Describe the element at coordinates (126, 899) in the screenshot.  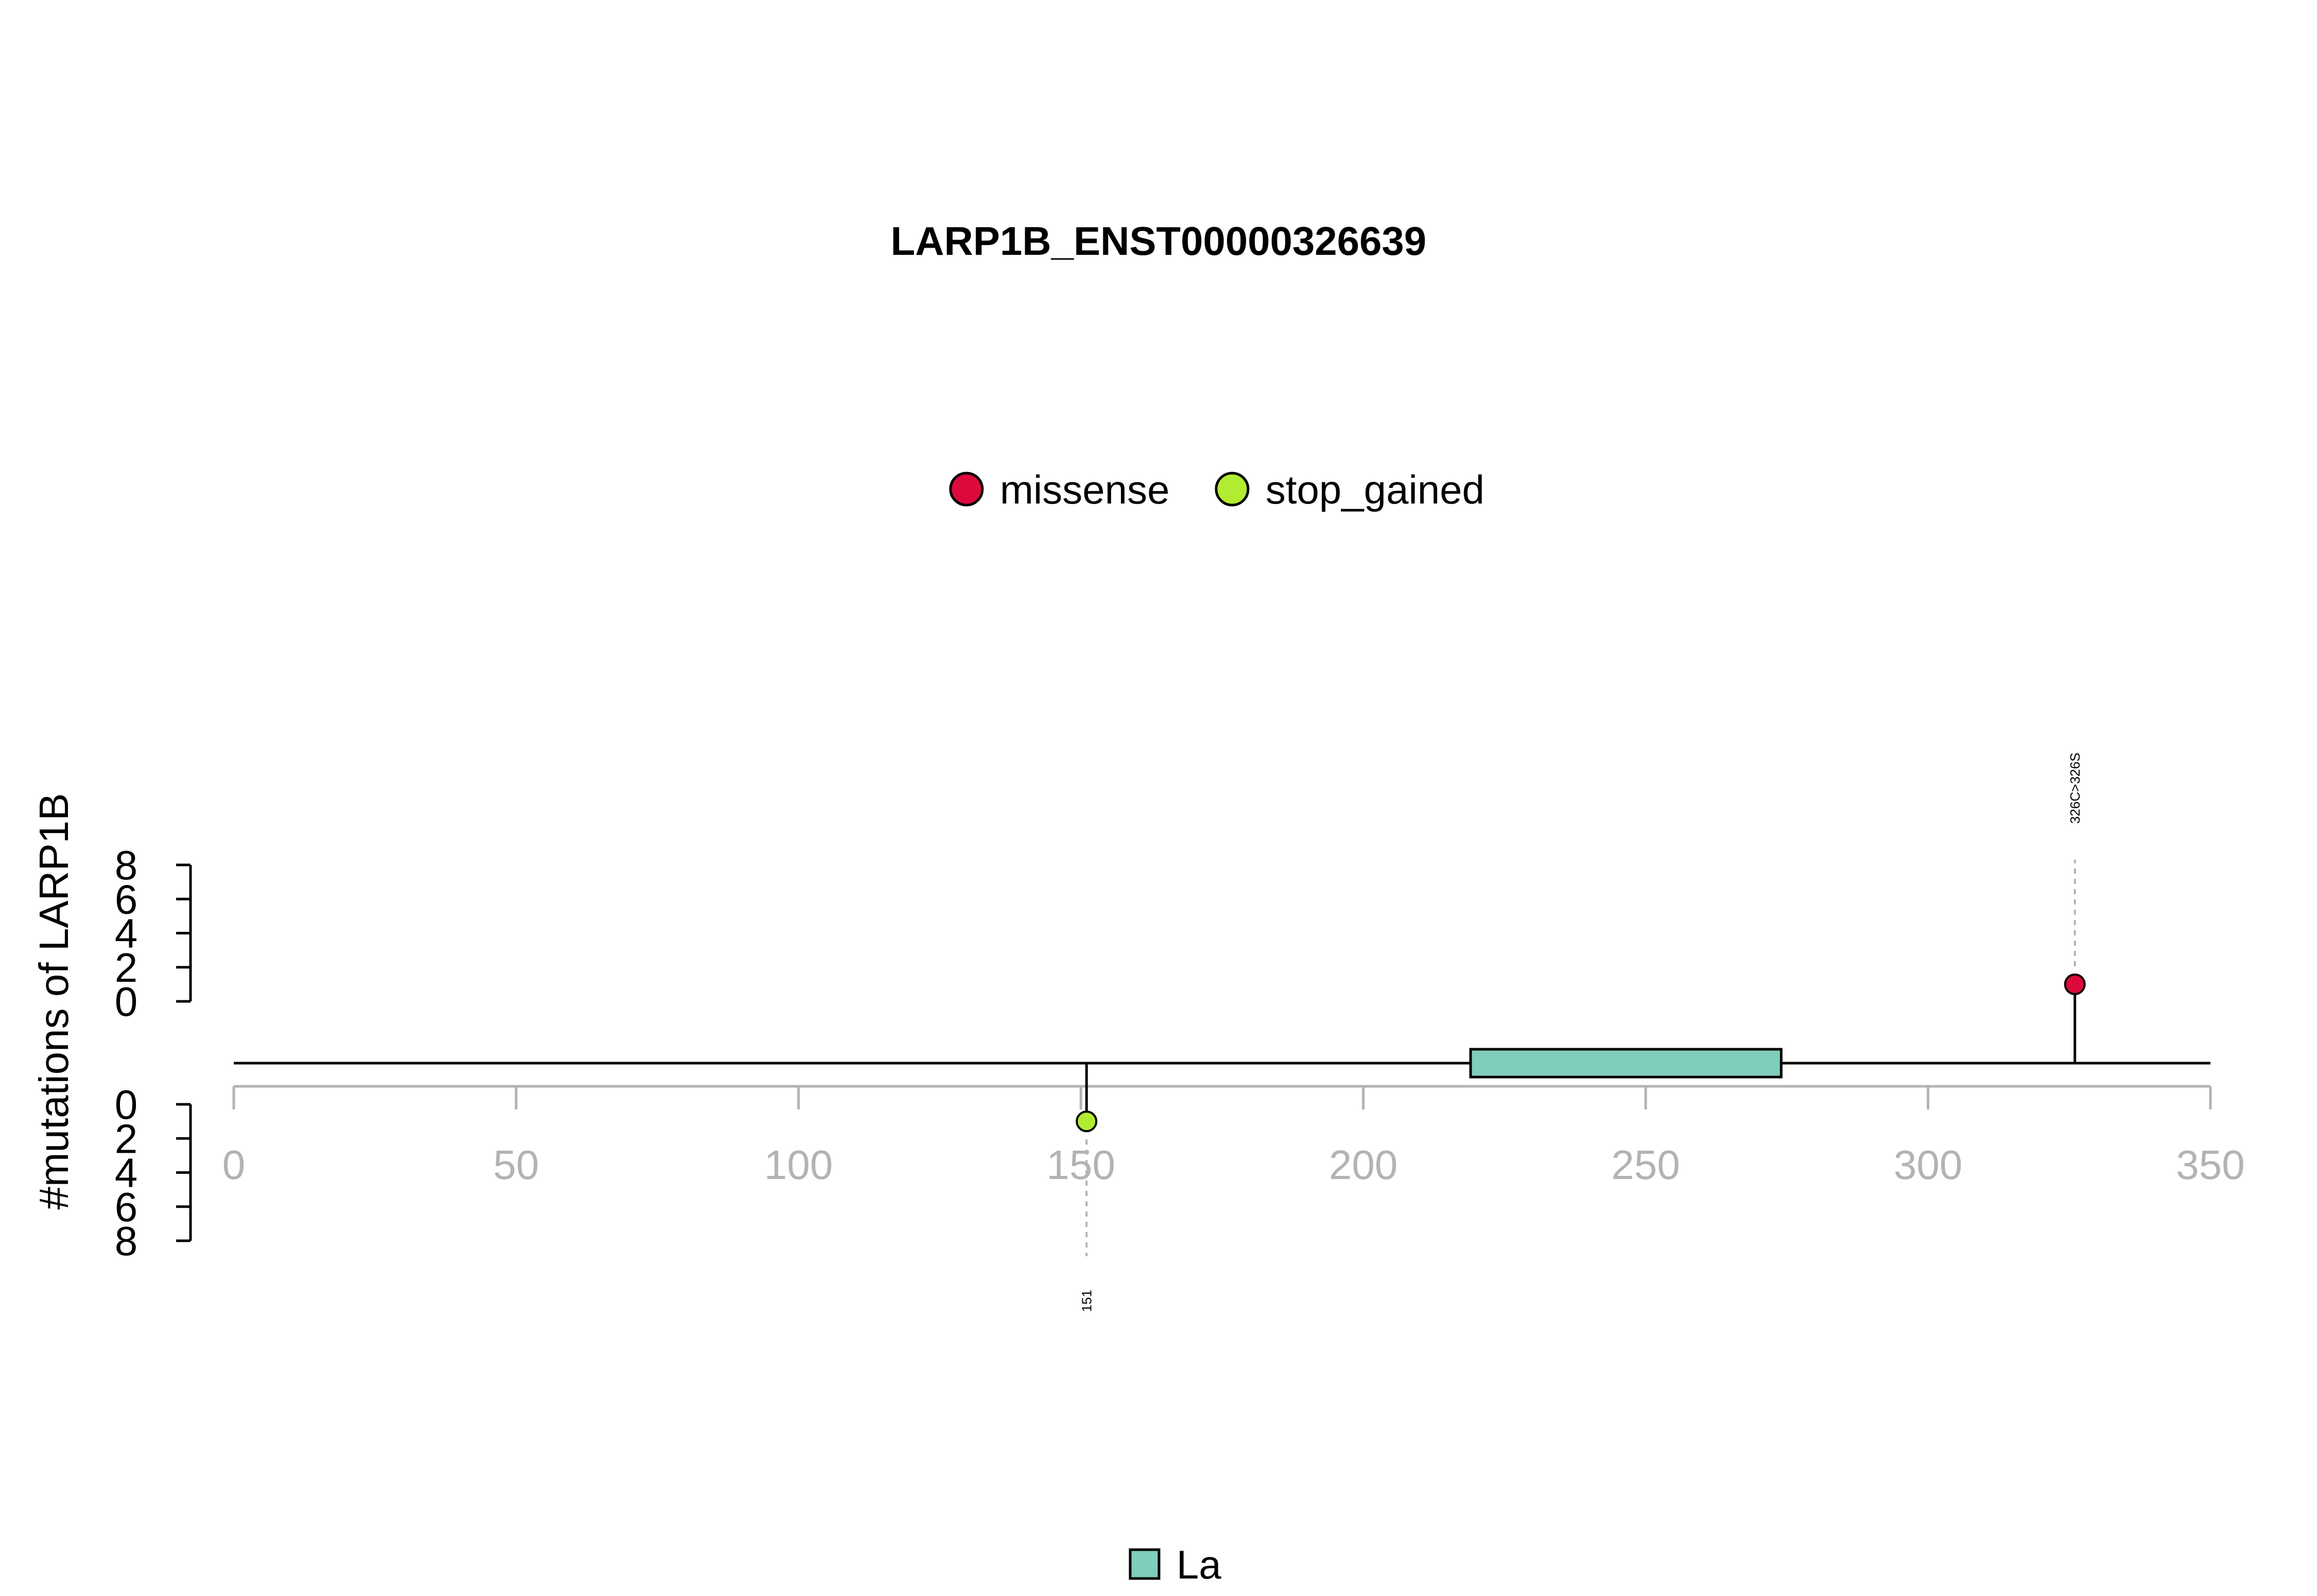
I see `y-tick-label-upper-6: 6` at that location.